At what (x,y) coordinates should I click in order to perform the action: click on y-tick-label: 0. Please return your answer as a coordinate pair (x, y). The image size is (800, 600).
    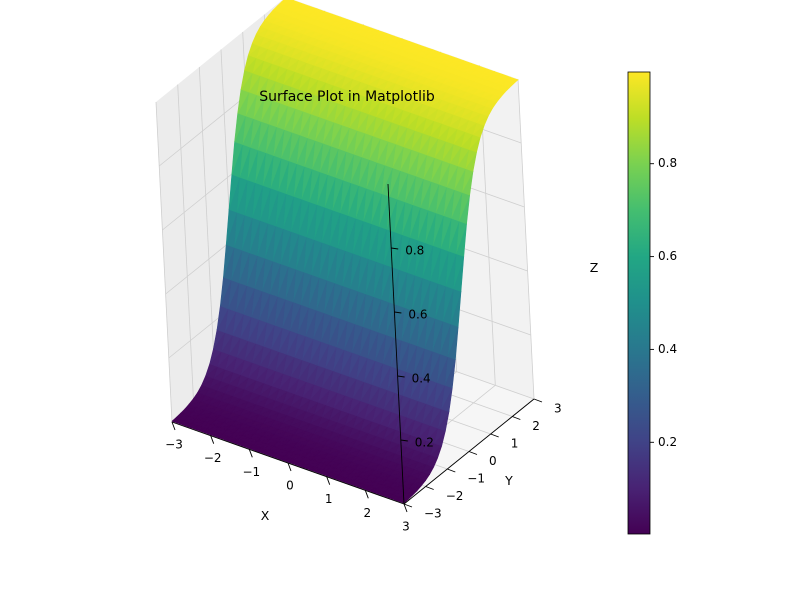
    Looking at the image, I should click on (493, 461).